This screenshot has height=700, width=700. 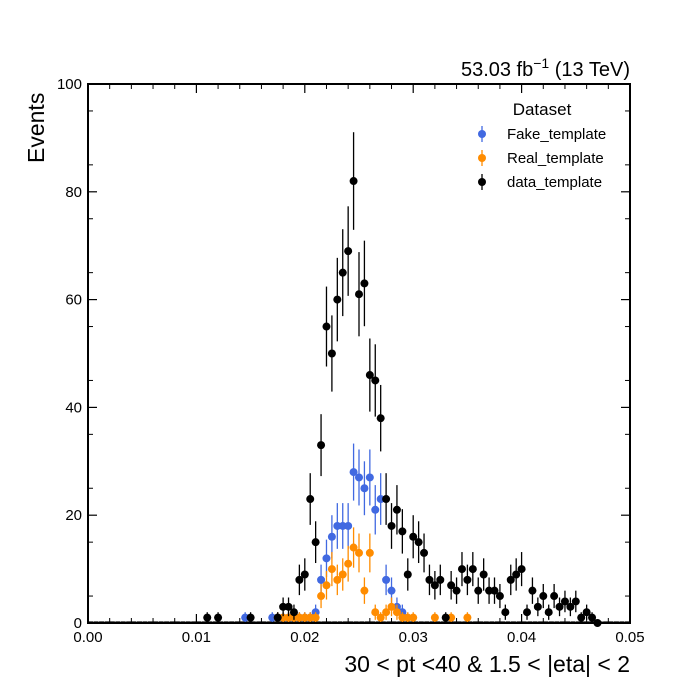 I want to click on y-tick-labels: 0 20 40 60 80 100, so click(x=69, y=354).